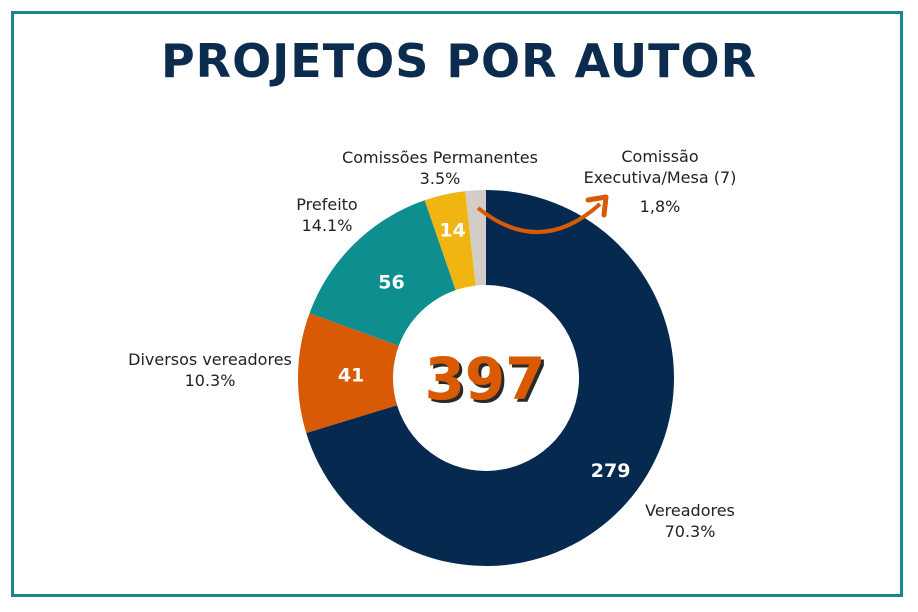 The width and height of the screenshot is (918, 612). I want to click on data-label: 41, so click(351, 375).